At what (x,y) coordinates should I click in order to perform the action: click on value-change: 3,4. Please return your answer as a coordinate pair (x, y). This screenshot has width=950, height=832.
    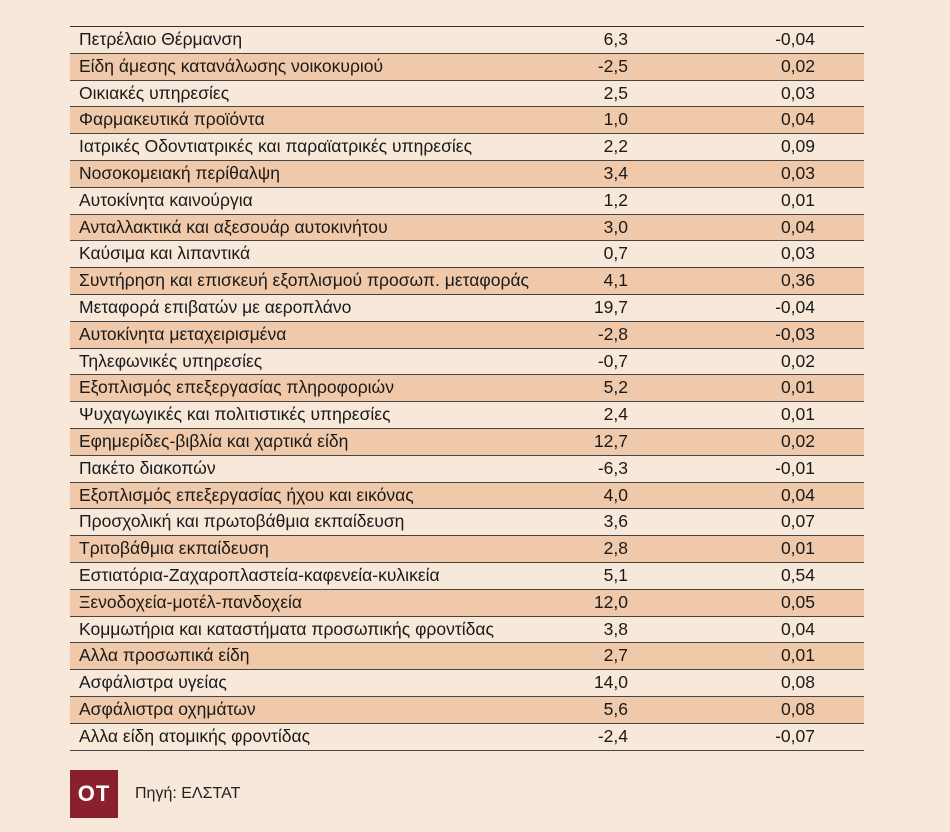
    Looking at the image, I should click on (615, 172).